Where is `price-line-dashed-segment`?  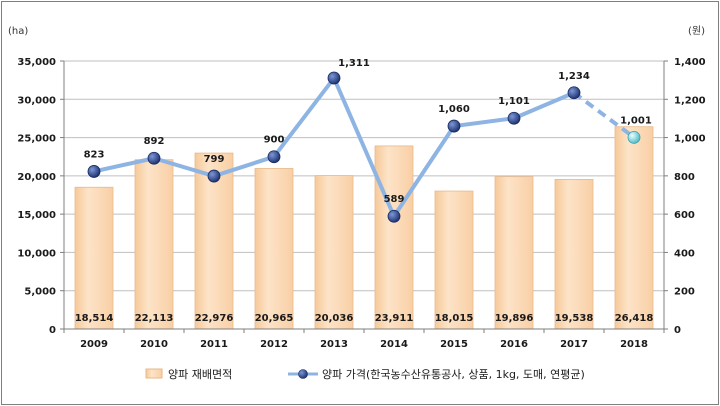
price-line-dashed-segment is located at coordinates (604, 115).